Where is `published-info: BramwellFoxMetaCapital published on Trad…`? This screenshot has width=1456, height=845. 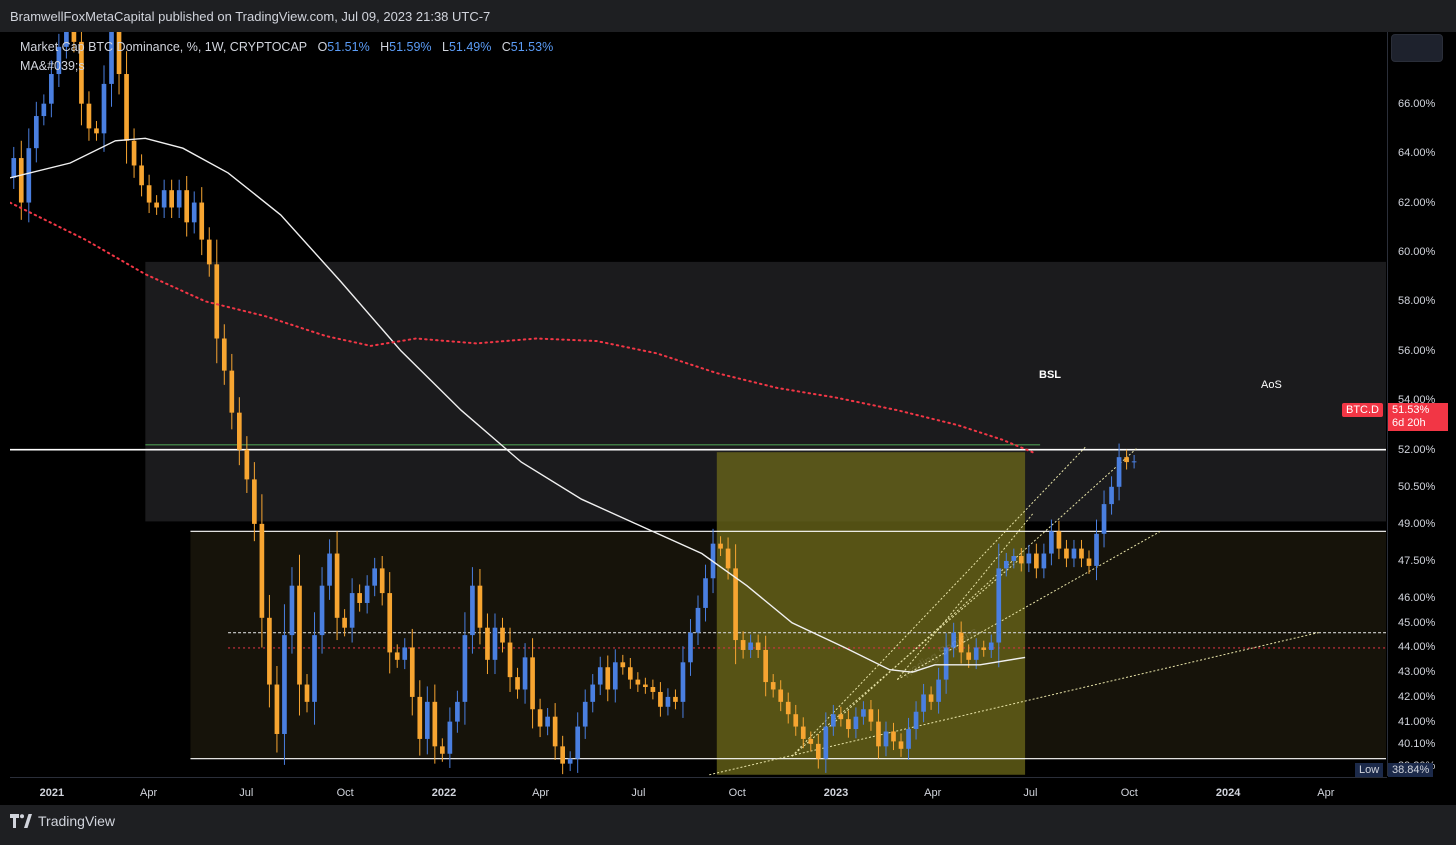 published-info: BramwellFoxMetaCapital published on Trad… is located at coordinates (250, 16).